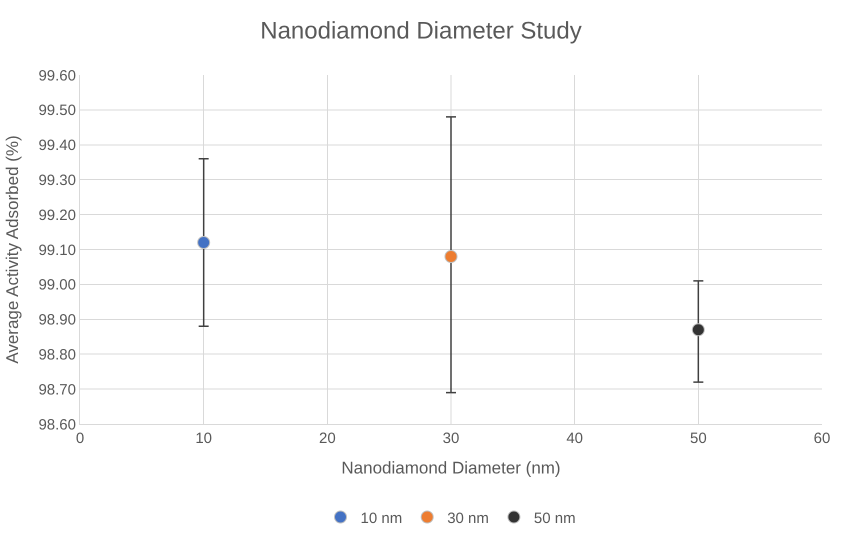 The height and width of the screenshot is (546, 842). I want to click on x-tick-label: 10, so click(203, 438).